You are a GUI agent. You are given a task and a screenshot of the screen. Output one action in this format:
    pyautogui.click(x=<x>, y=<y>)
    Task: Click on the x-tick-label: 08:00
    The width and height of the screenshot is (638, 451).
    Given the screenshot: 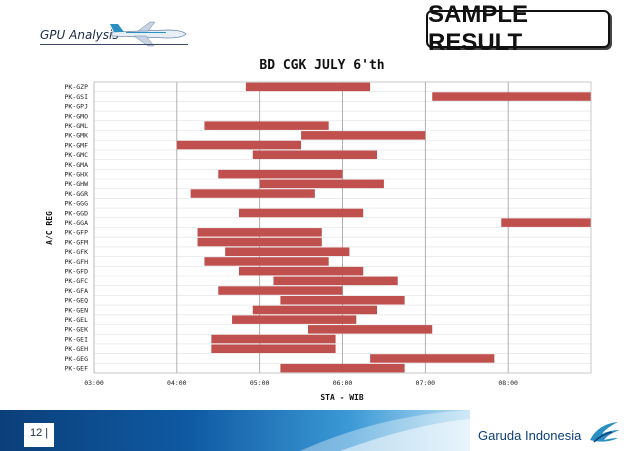 What is the action you would take?
    pyautogui.click(x=508, y=383)
    